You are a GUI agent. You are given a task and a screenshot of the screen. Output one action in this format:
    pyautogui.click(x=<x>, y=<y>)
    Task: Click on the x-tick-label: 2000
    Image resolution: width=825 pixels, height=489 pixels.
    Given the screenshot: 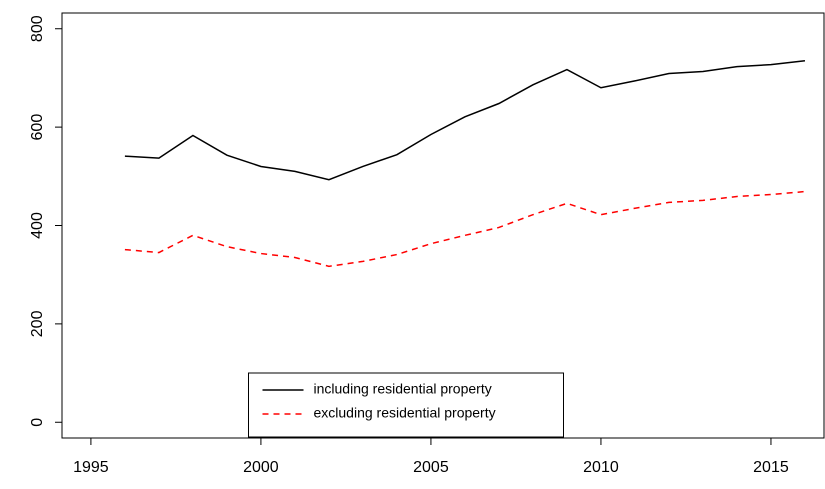 What is the action you would take?
    pyautogui.click(x=261, y=467)
    